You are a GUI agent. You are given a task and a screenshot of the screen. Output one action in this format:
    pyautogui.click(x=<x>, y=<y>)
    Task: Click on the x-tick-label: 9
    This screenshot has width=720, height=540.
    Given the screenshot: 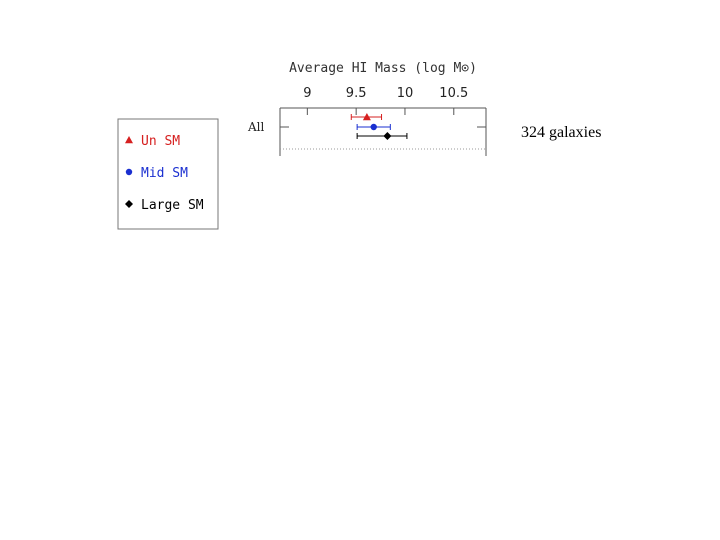 What is the action you would take?
    pyautogui.click(x=307, y=93)
    